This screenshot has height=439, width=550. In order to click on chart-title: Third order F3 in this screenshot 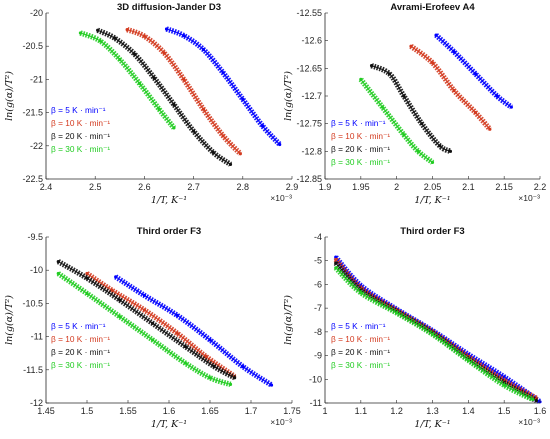, I will do `click(169, 231)`.